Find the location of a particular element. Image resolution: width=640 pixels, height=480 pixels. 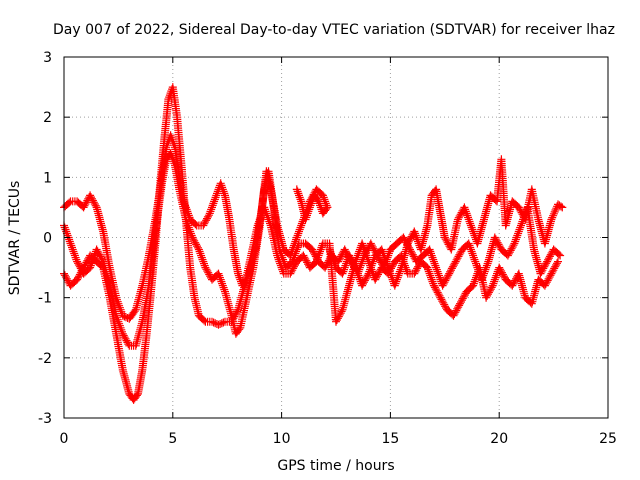

y-axis-label: SDTVAR / TECUs is located at coordinates (15, 238).